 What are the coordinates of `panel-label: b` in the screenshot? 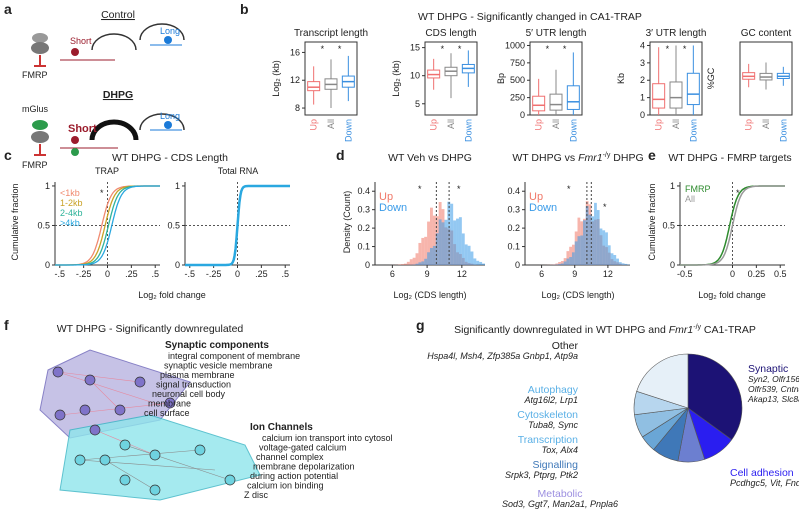 It's located at (244, 9).